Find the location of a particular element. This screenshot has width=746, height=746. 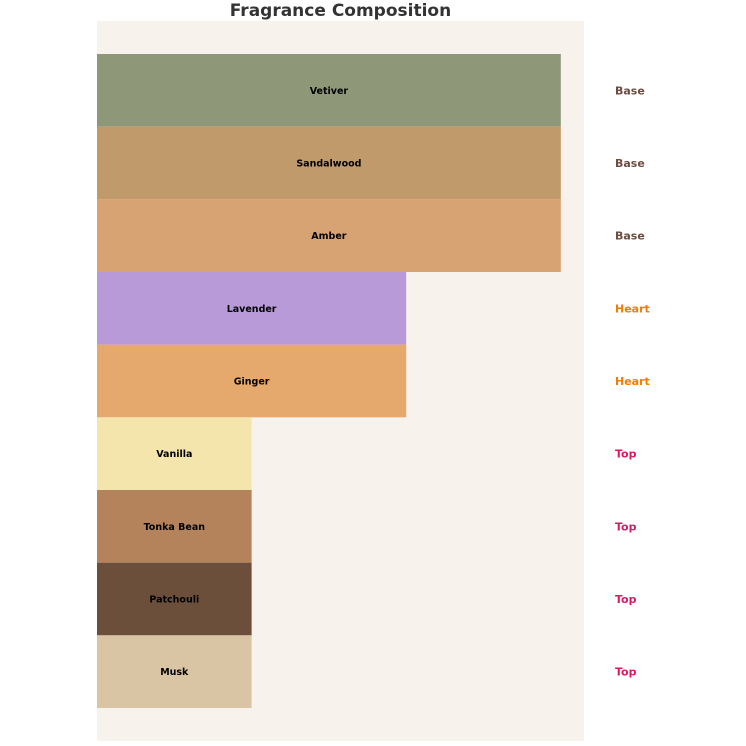

bar-label: Ginger is located at coordinates (252, 382).